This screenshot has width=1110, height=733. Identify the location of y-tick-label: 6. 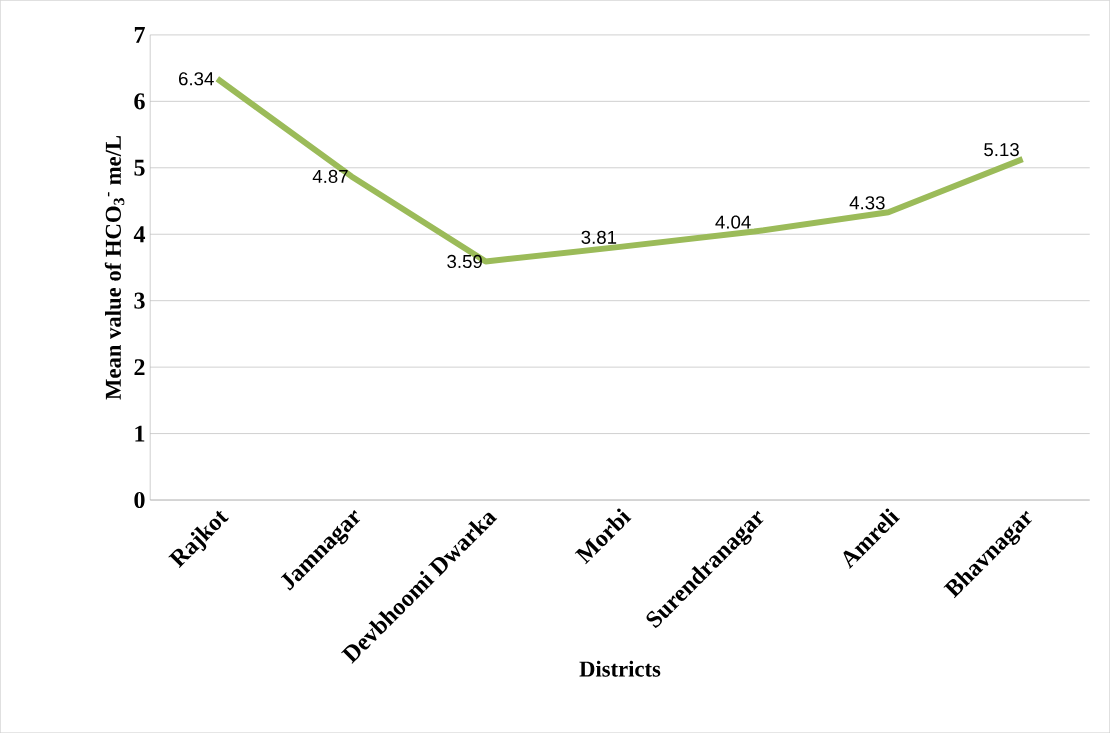
(139, 101).